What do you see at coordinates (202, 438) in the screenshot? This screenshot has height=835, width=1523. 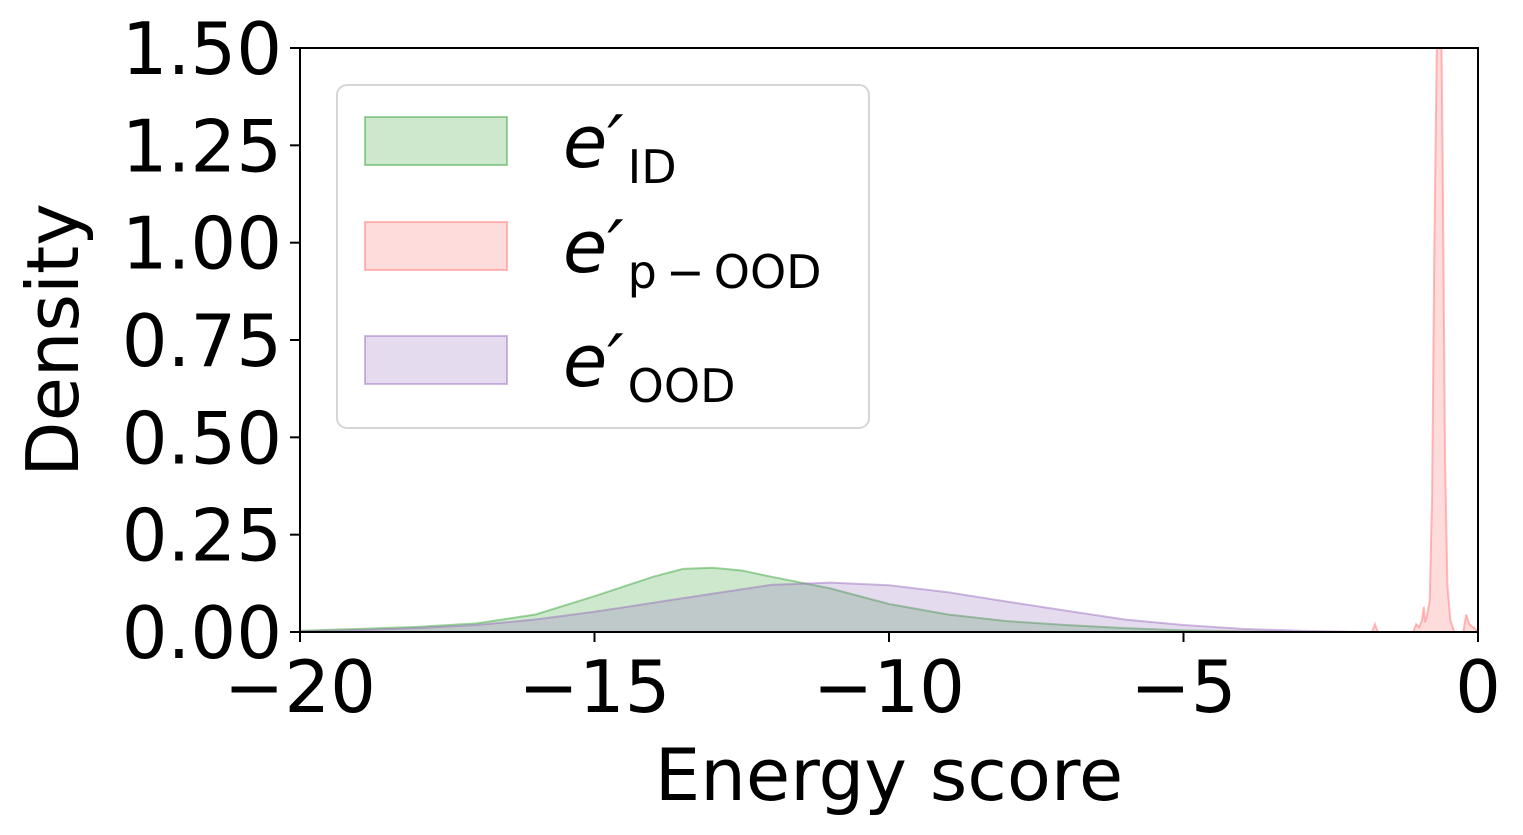 I see `y-tick-label: 0.50` at bounding box center [202, 438].